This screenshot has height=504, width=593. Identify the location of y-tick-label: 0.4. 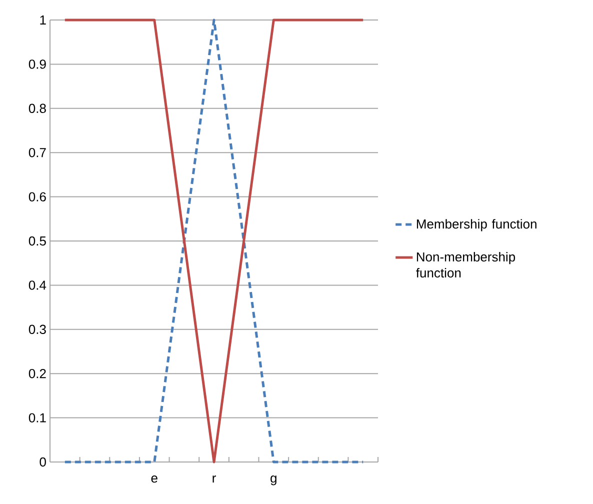
(37, 285).